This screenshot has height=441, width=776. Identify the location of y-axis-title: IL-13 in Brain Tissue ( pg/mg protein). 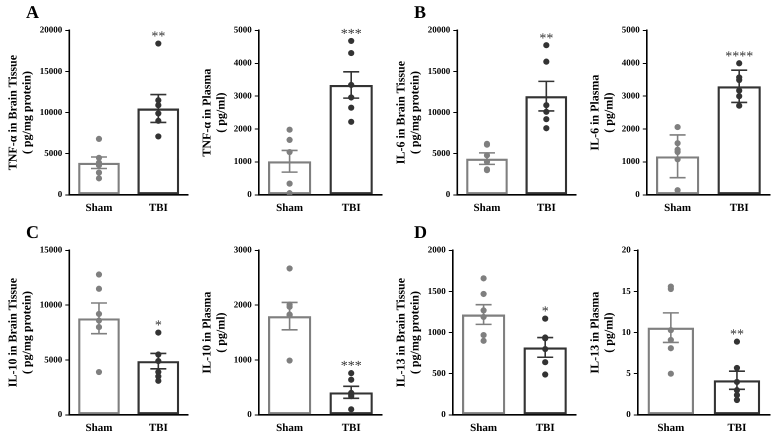
(407, 332).